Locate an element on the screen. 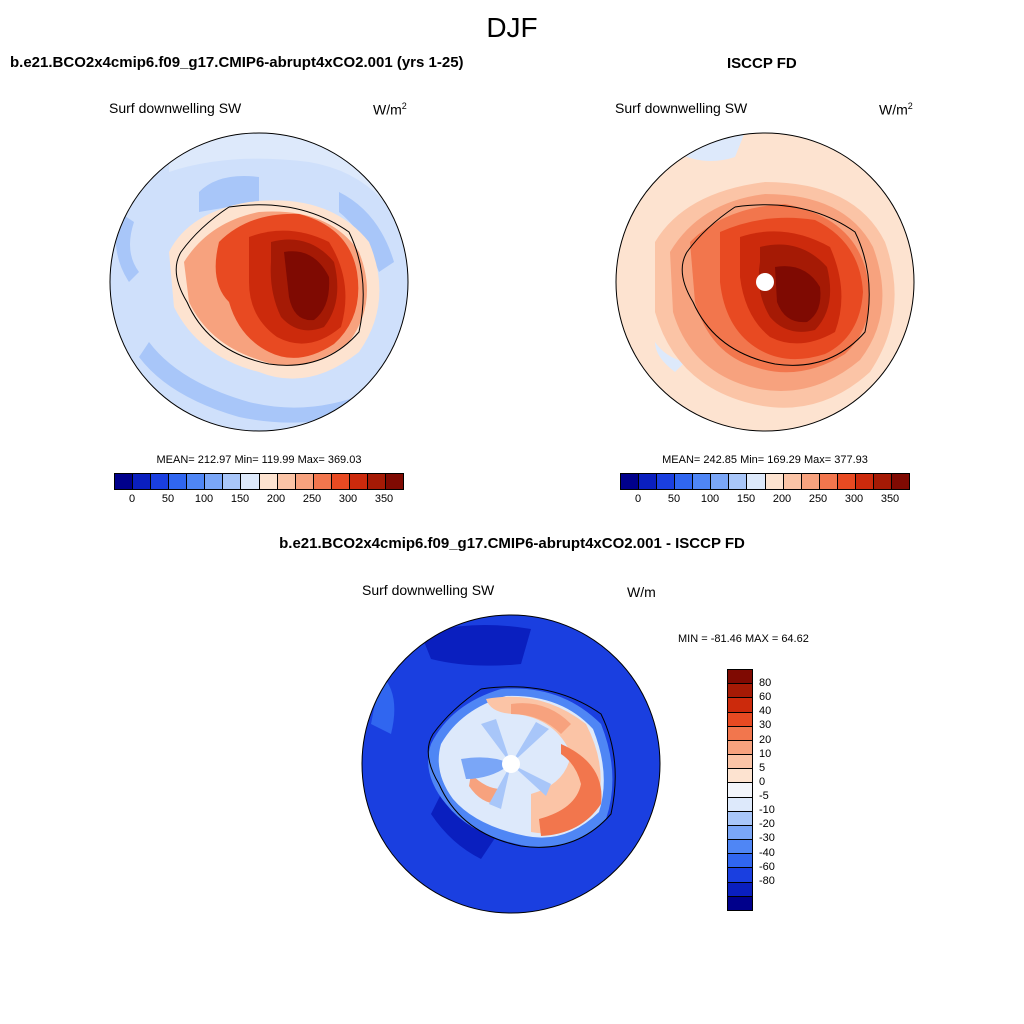  model-colorbar is located at coordinates (259, 481).